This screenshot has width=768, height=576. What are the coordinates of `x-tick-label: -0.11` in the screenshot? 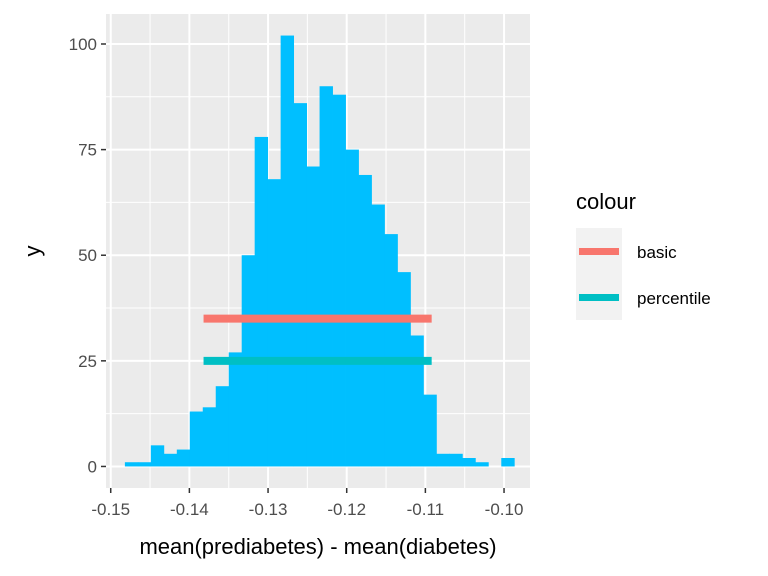 It's located at (426, 509).